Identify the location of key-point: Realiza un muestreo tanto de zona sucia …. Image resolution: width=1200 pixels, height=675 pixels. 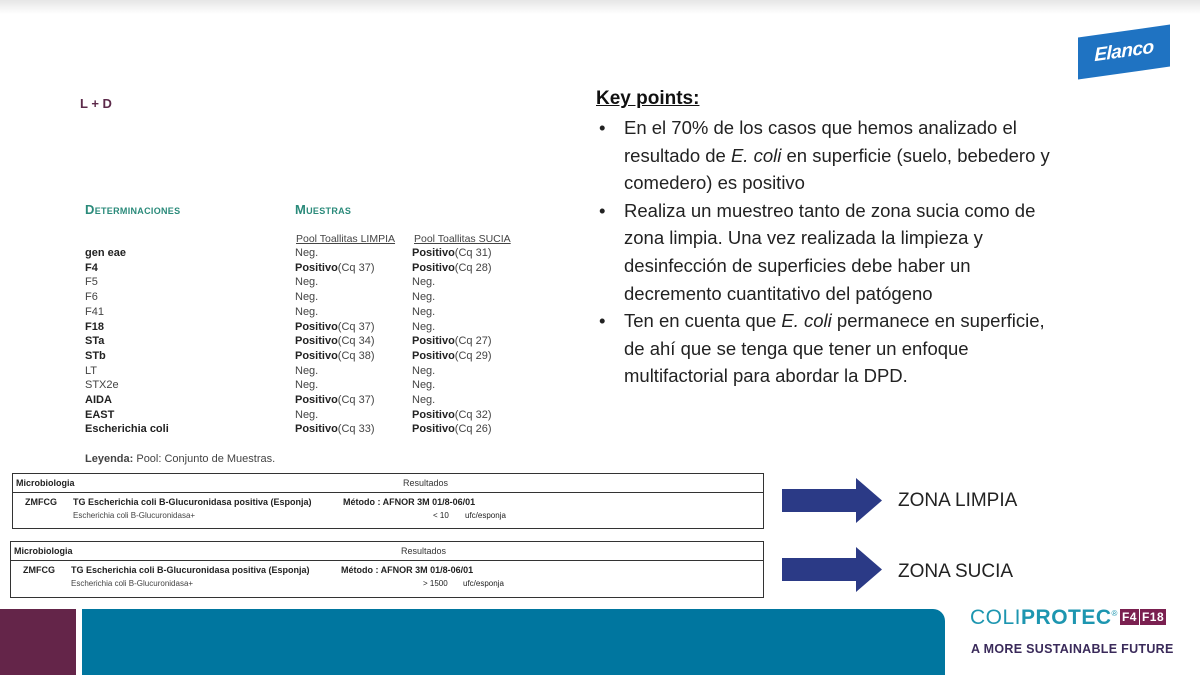
(832, 252).